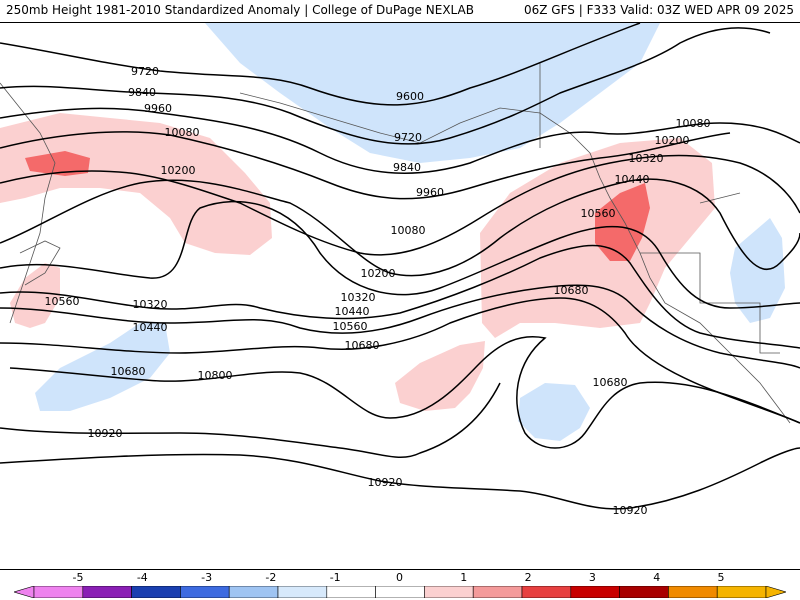 This screenshot has height=600, width=800. I want to click on legend-tick-label: 5, so click(721, 577).